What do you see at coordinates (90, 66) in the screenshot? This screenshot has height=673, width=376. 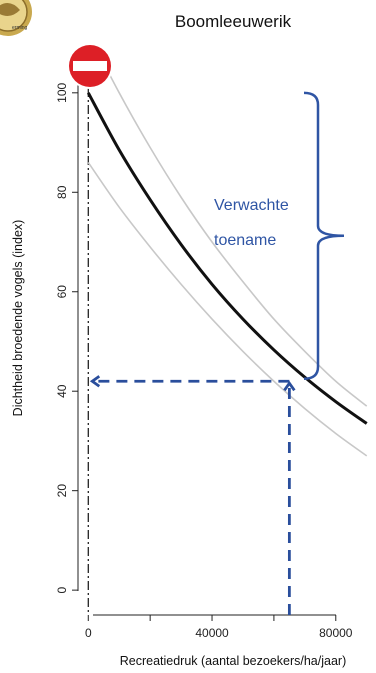 I see `no-entry-sign-icon` at bounding box center [90, 66].